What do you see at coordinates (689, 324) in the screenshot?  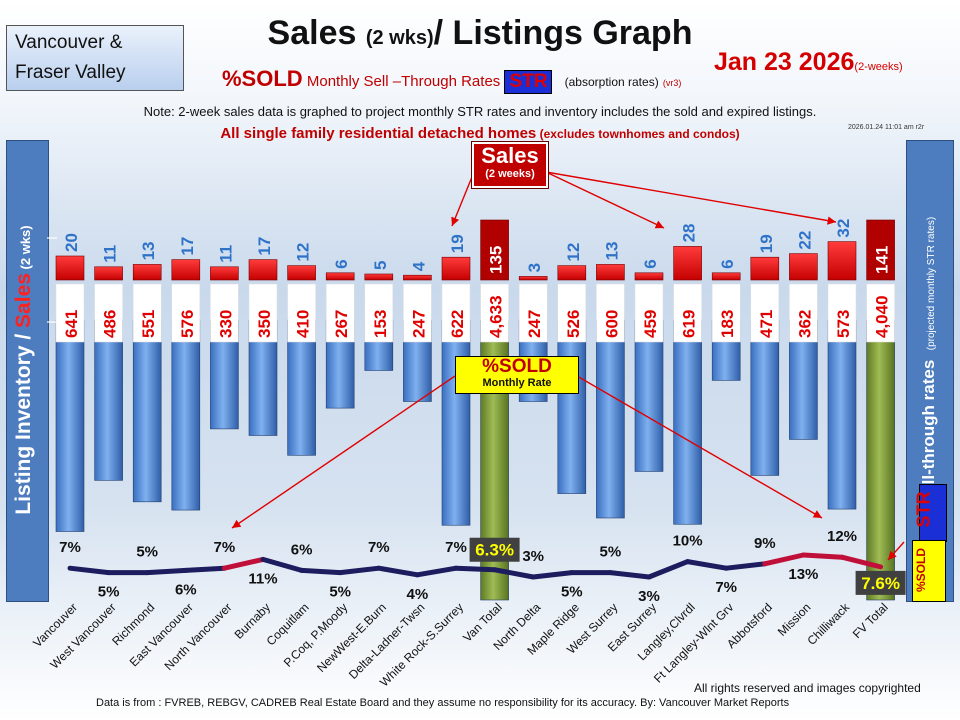 I see `inventory-value-label: 619` at bounding box center [689, 324].